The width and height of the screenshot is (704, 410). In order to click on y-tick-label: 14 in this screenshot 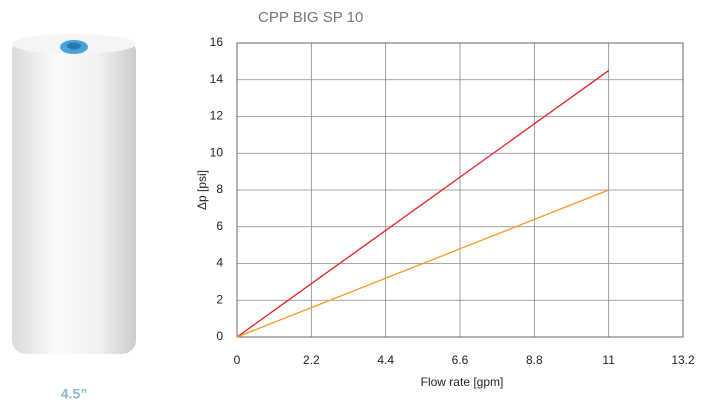, I will do `click(217, 79)`.